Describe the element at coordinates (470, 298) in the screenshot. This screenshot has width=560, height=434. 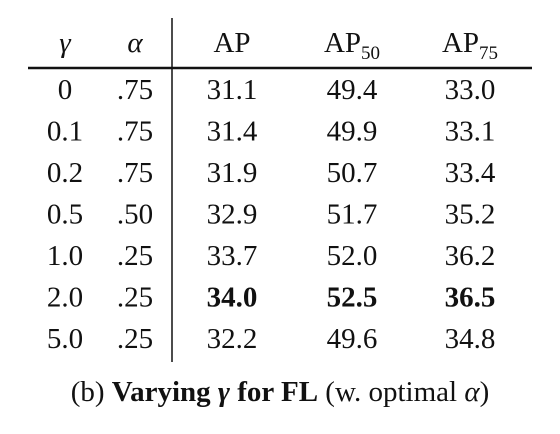
I see `cell: 36.5` at that location.